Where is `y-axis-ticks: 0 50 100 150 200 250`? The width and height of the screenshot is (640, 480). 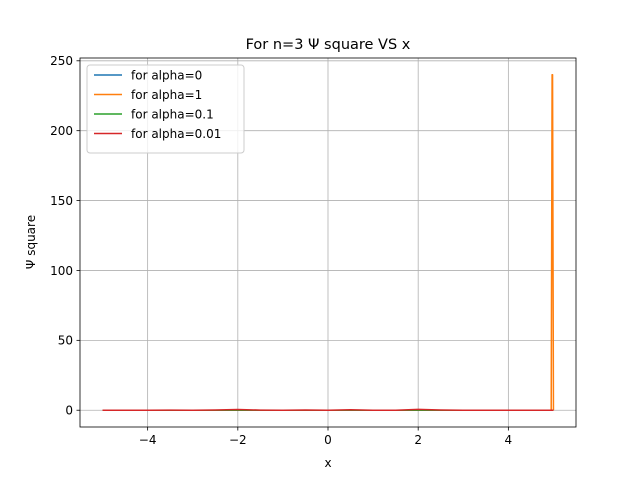
y-axis-ticks: 0 50 100 150 200 250 is located at coordinates (65, 236).